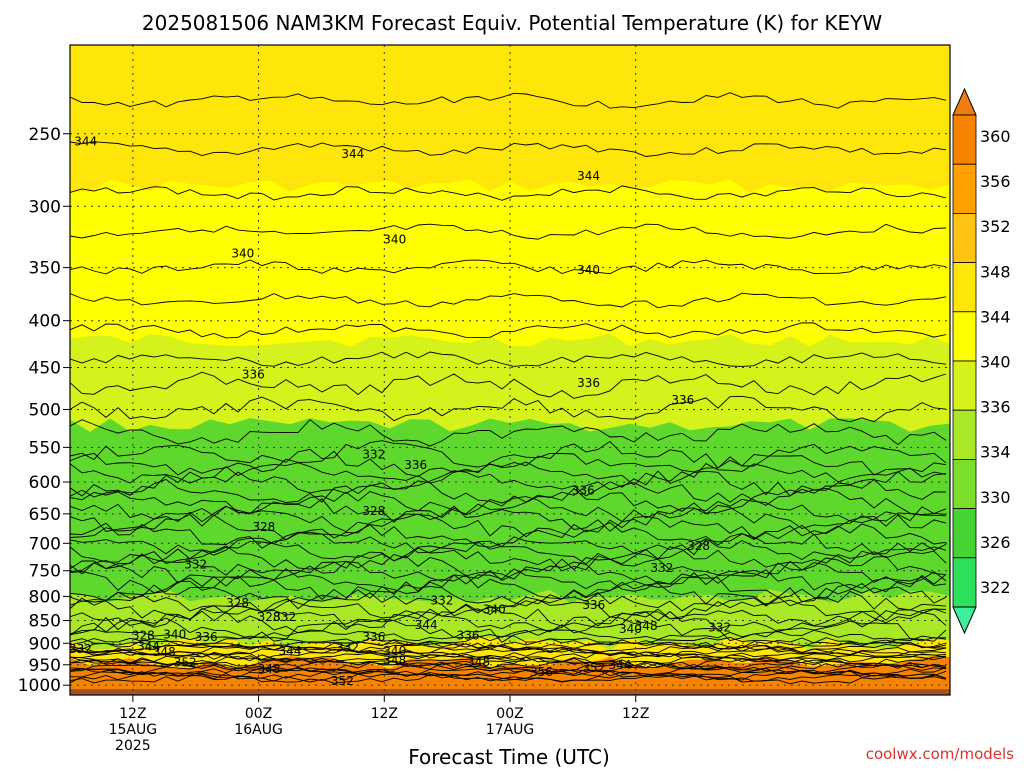  I want to click on colorbar-tick-label: 330, so click(995, 497).